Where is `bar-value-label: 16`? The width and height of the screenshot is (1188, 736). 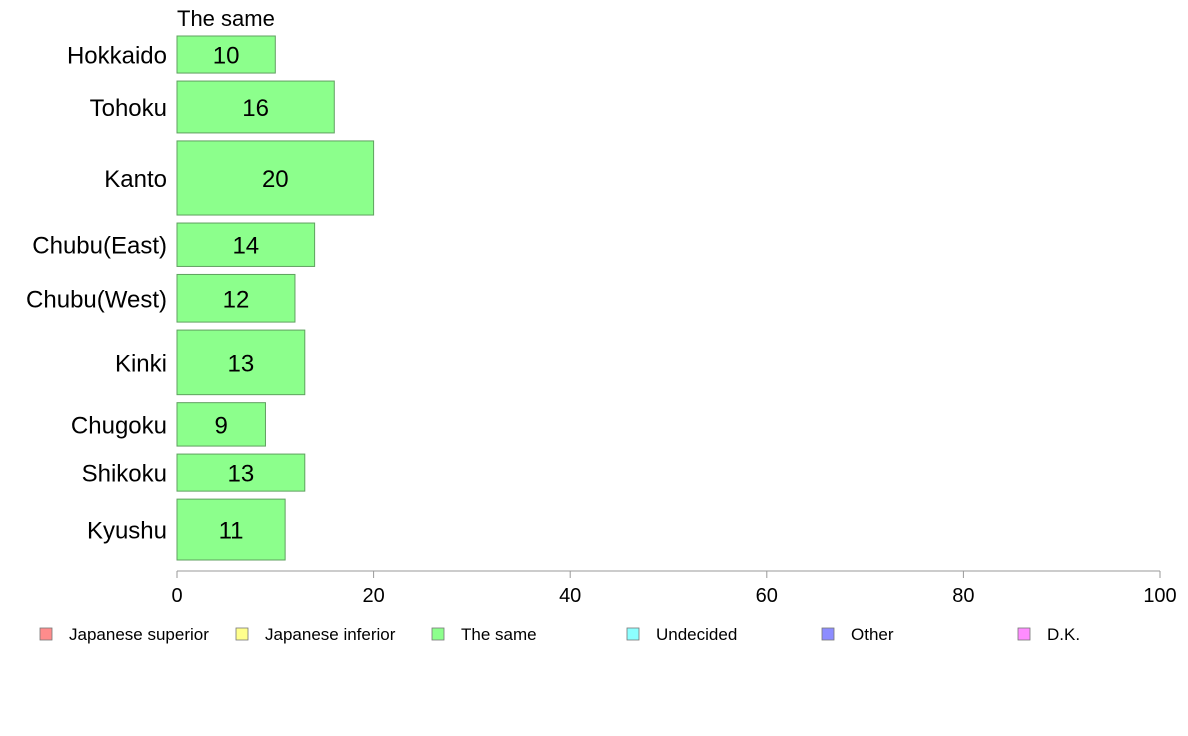
bar-value-label: 16 is located at coordinates (255, 108).